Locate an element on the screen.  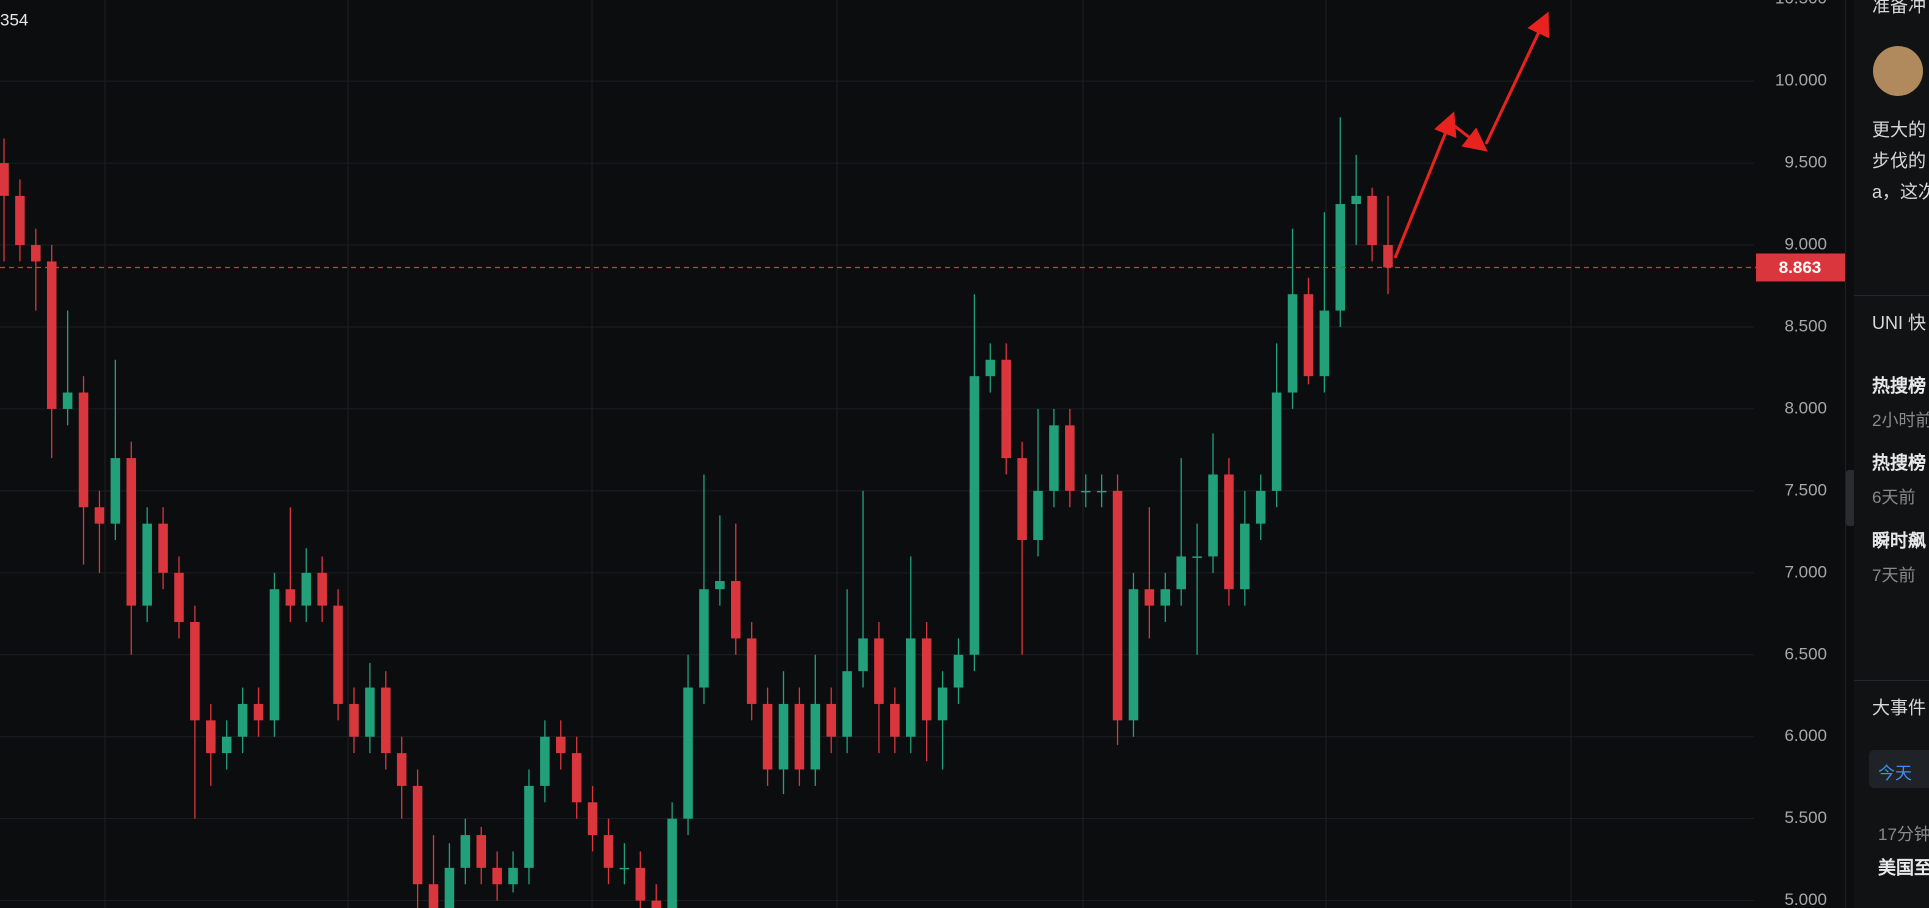
y-tick-label: 5.500 is located at coordinates (1805, 817).